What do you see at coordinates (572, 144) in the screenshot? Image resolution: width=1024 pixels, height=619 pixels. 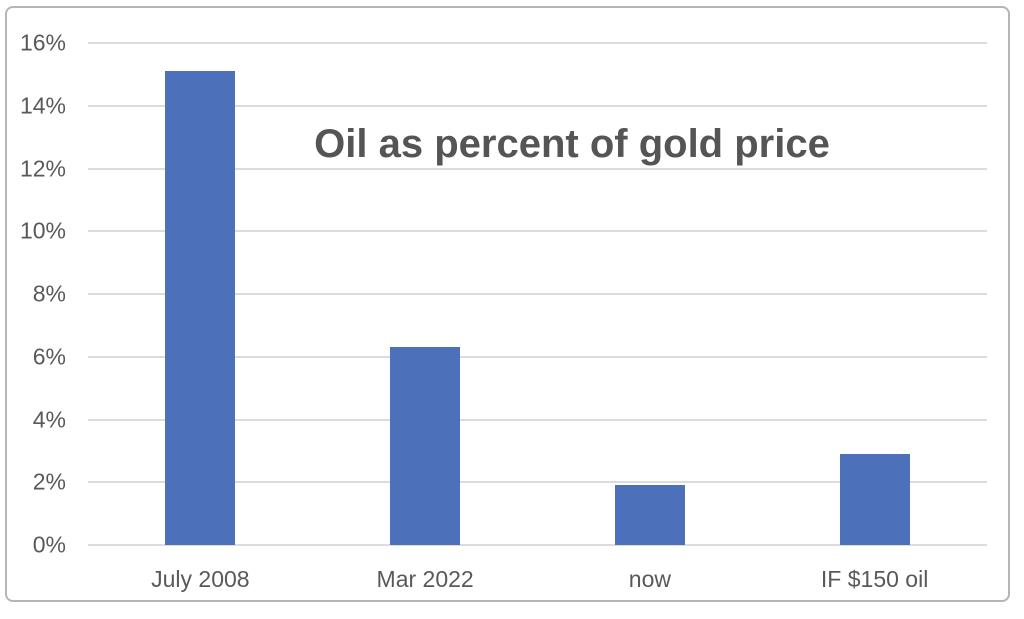 I see `chart-title: Oil as percent of gold price` at bounding box center [572, 144].